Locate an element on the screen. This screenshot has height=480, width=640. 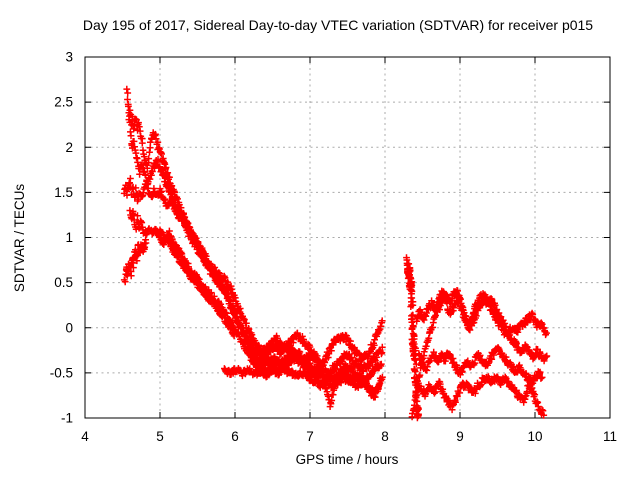
x-tick-label: 8 is located at coordinates (385, 436).